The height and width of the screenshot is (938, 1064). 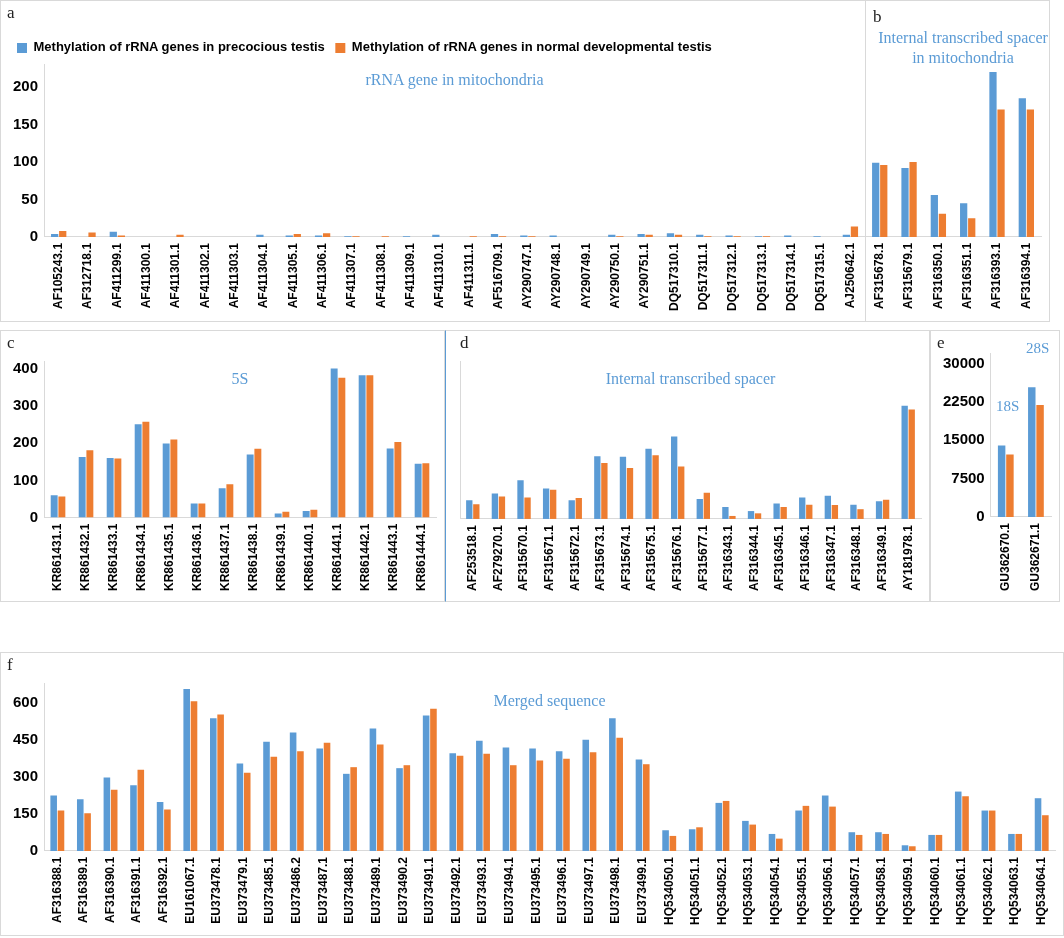 What do you see at coordinates (233, 275) in the screenshot?
I see `x-tick-label: AF411303.1` at bounding box center [233, 275].